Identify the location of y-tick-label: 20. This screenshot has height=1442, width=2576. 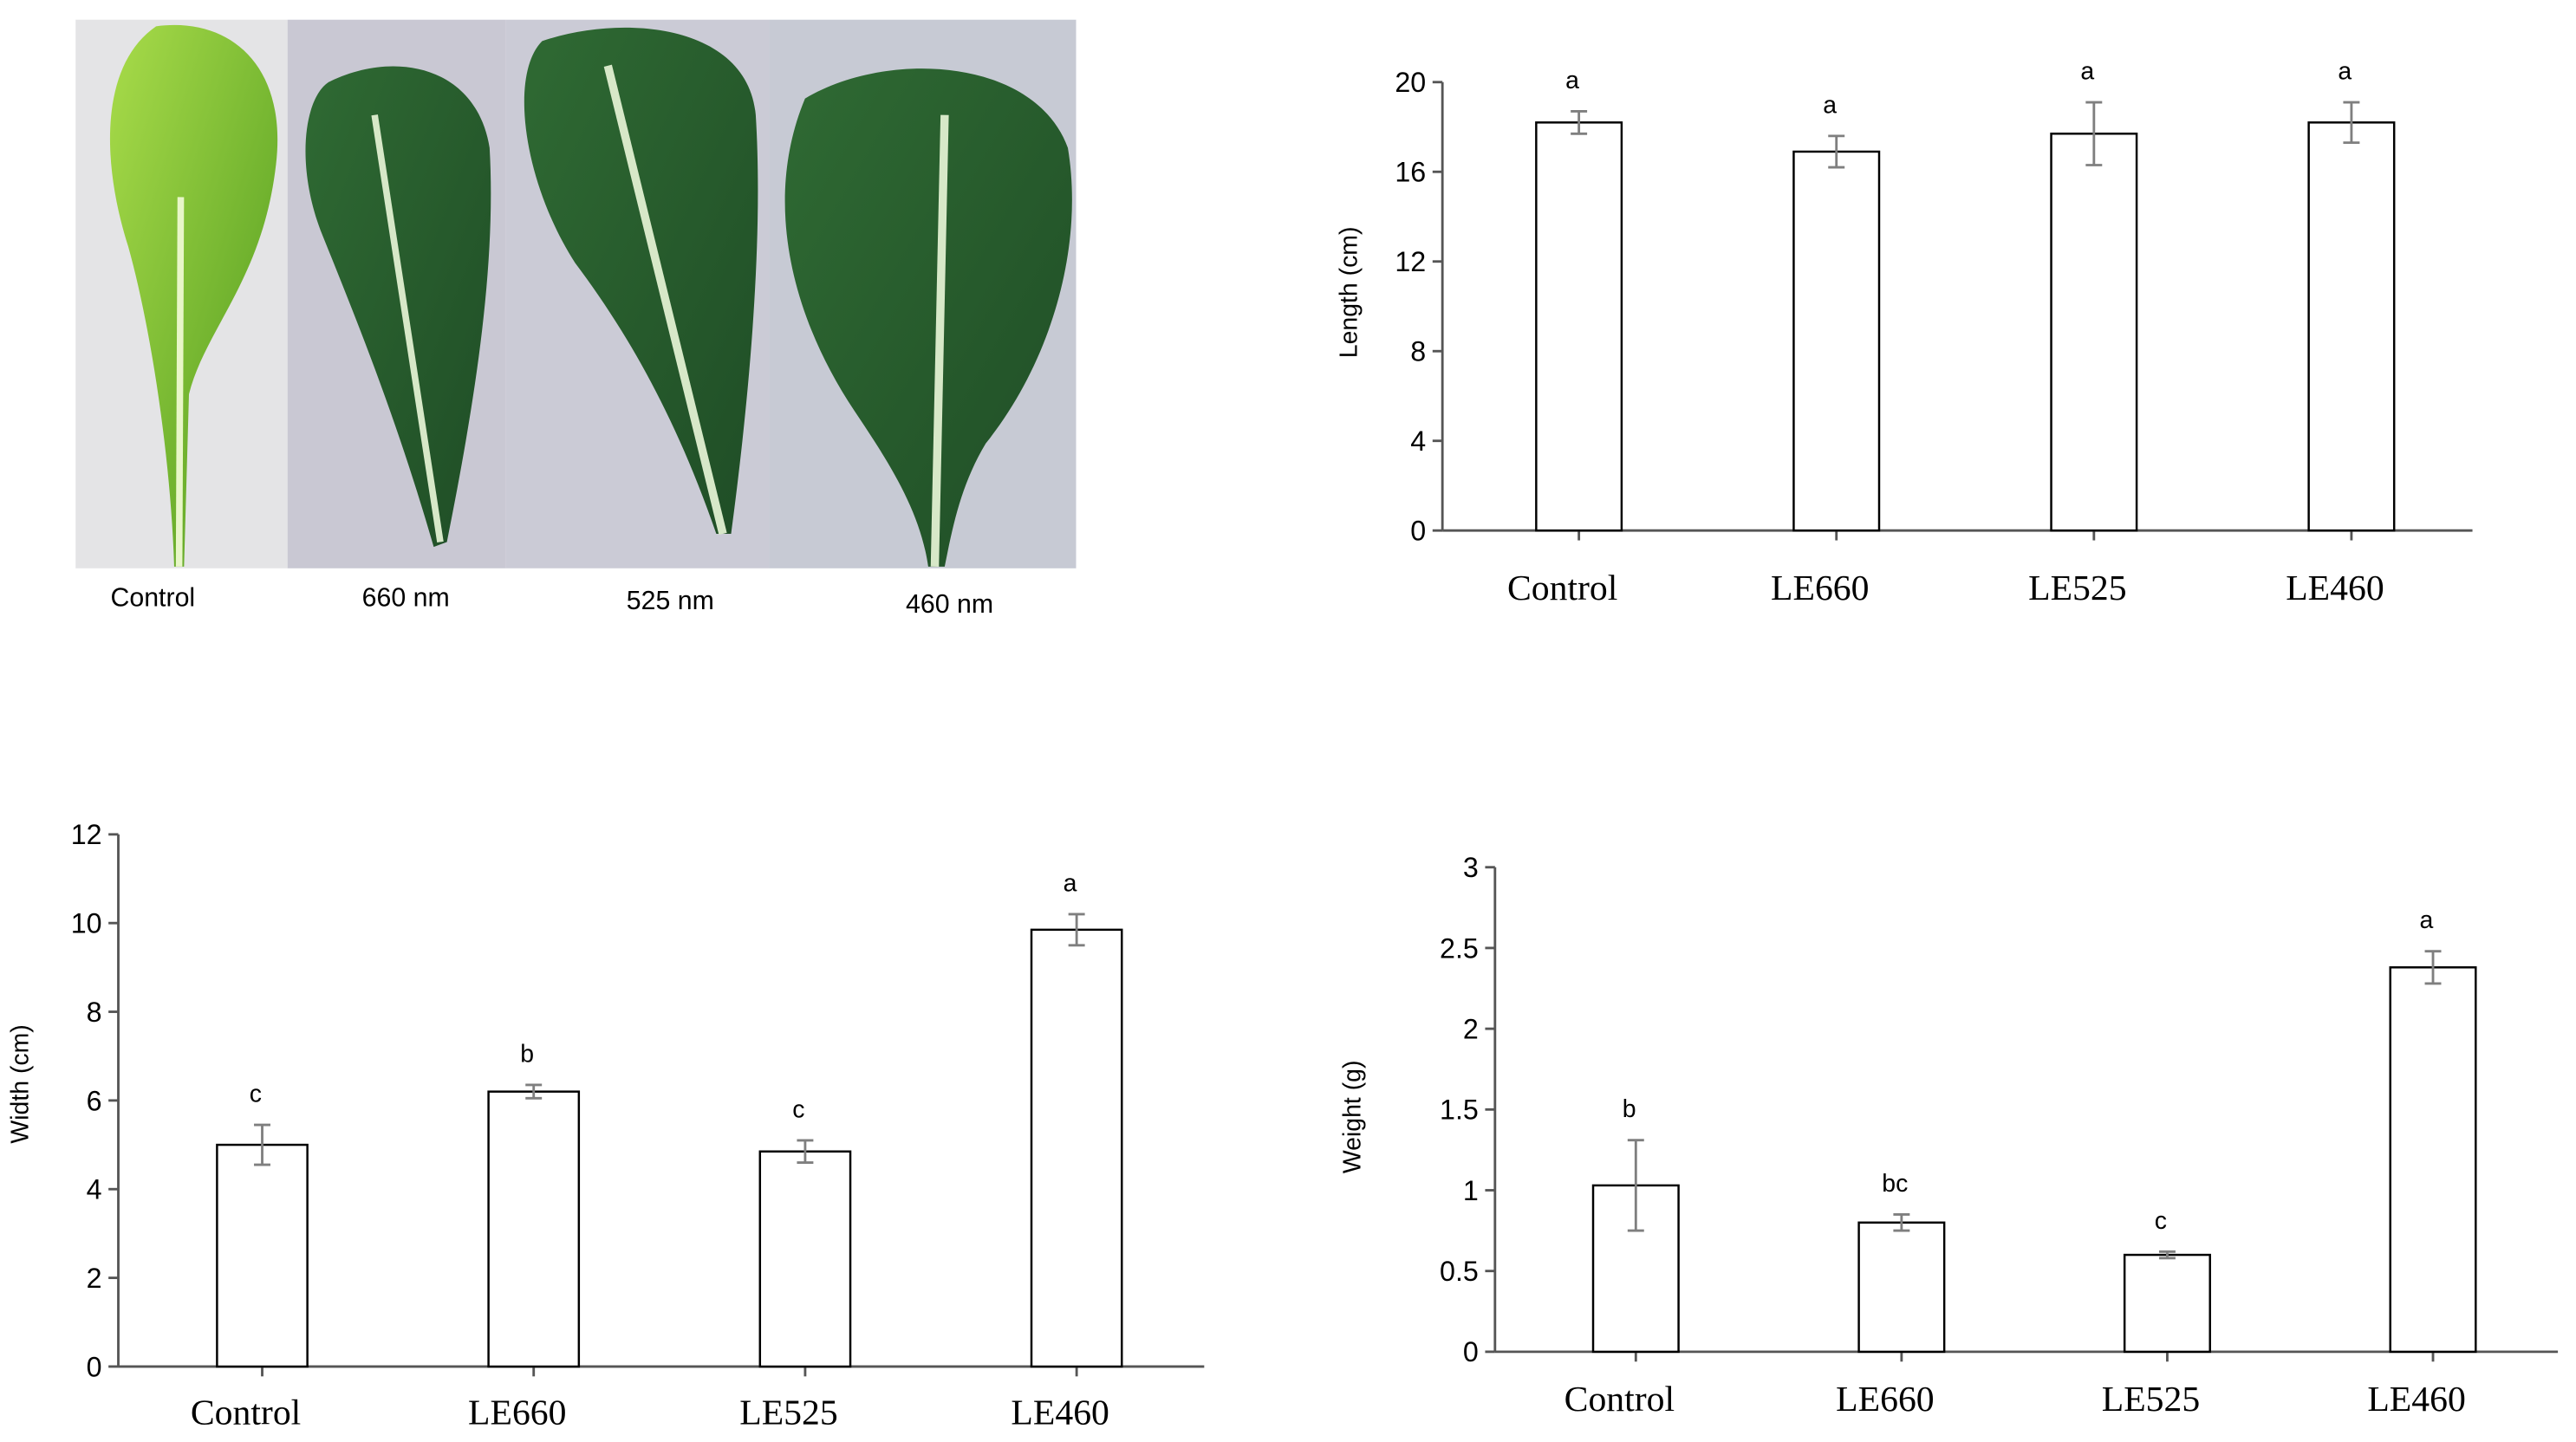
(1410, 82).